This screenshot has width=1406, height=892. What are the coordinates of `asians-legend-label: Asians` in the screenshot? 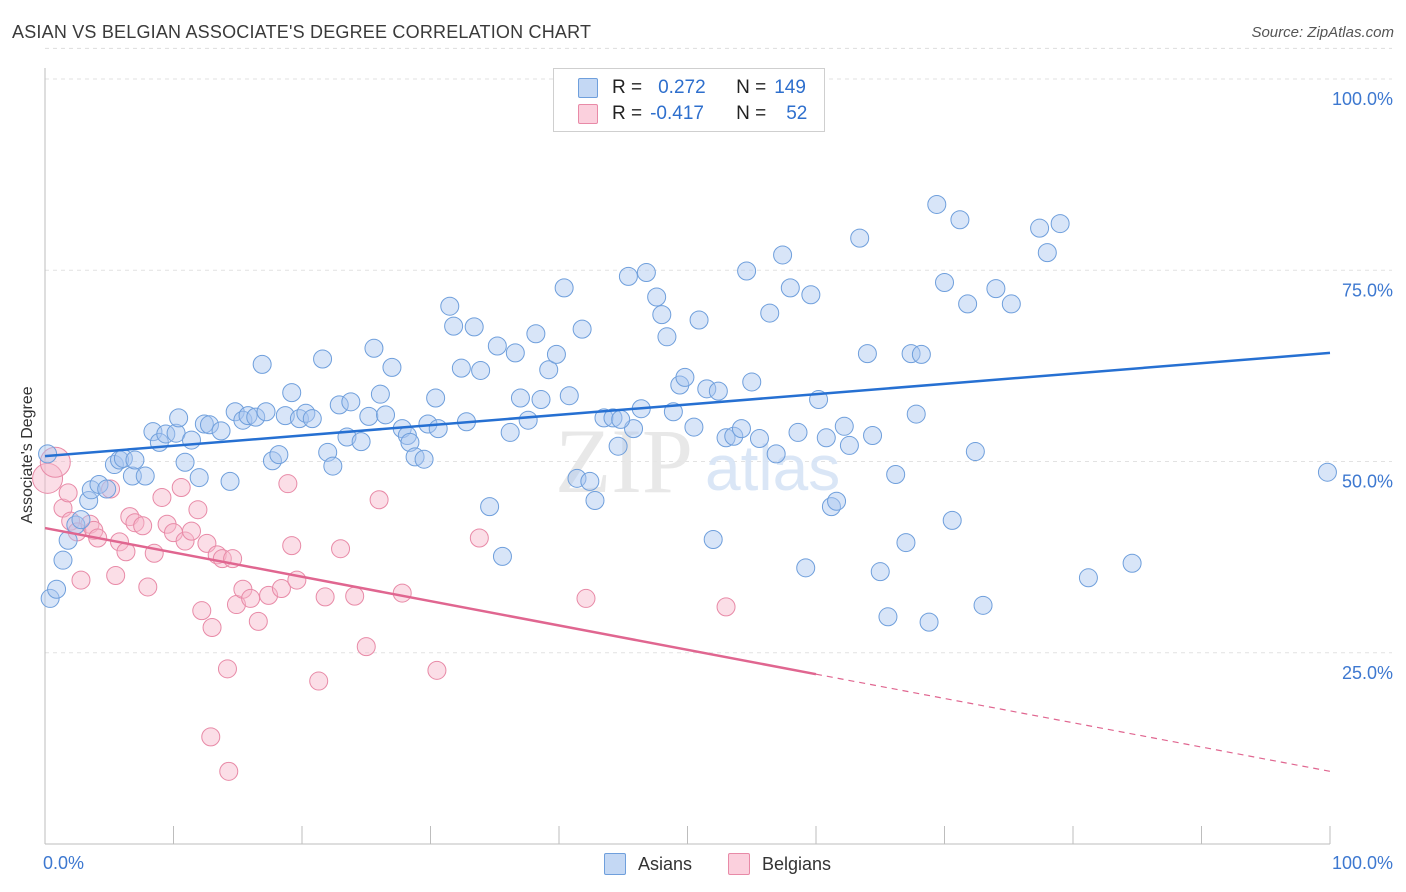 It's located at (665, 863).